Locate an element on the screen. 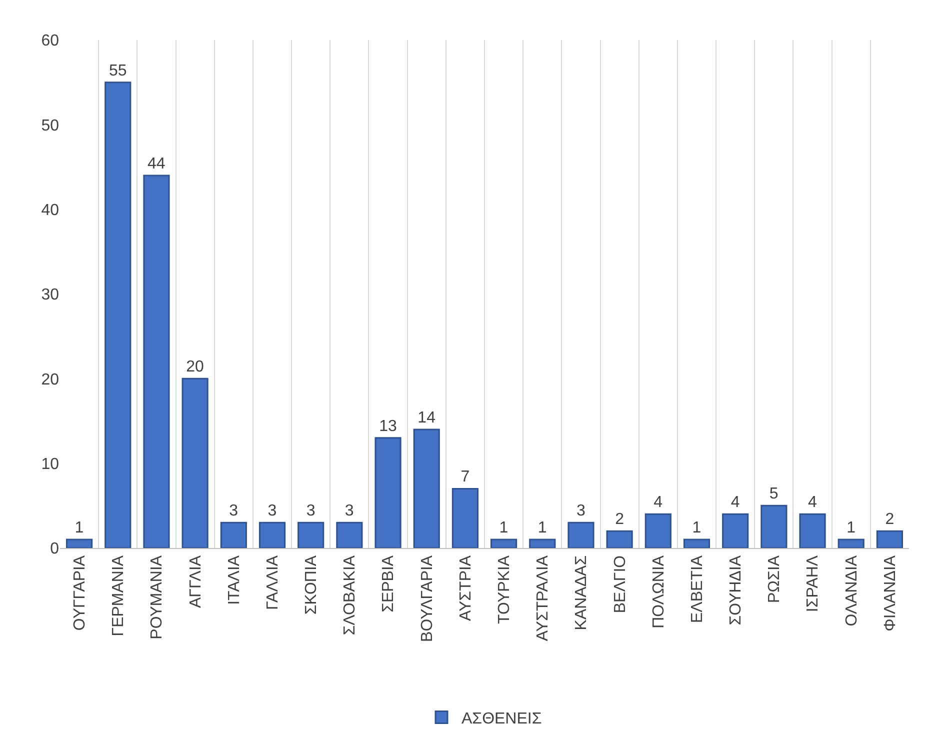 The width and height of the screenshot is (939, 747). y-tick-label: 40 is located at coordinates (50, 210).